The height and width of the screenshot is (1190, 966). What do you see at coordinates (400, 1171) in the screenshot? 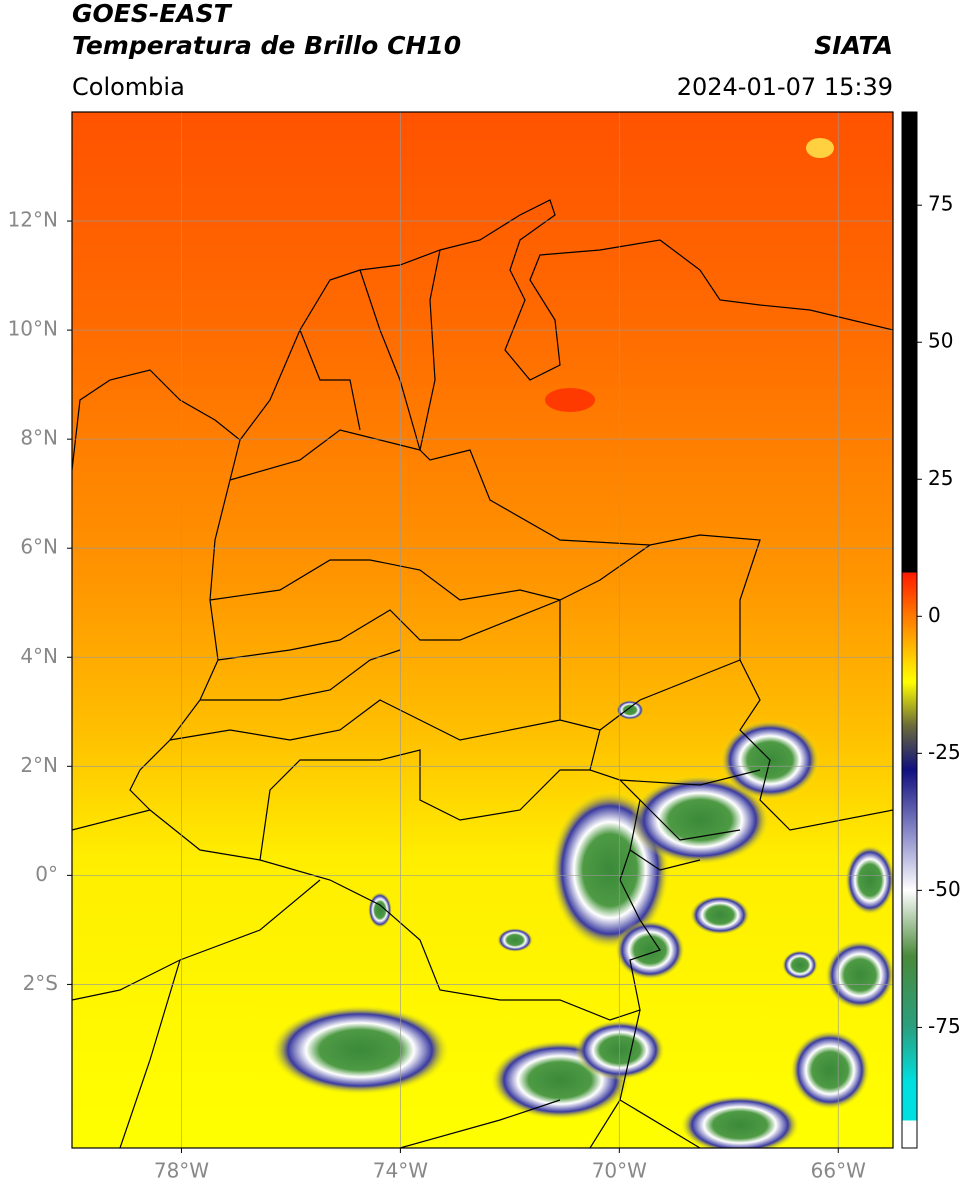
I see `x-tick-label: 74°W` at bounding box center [400, 1171].